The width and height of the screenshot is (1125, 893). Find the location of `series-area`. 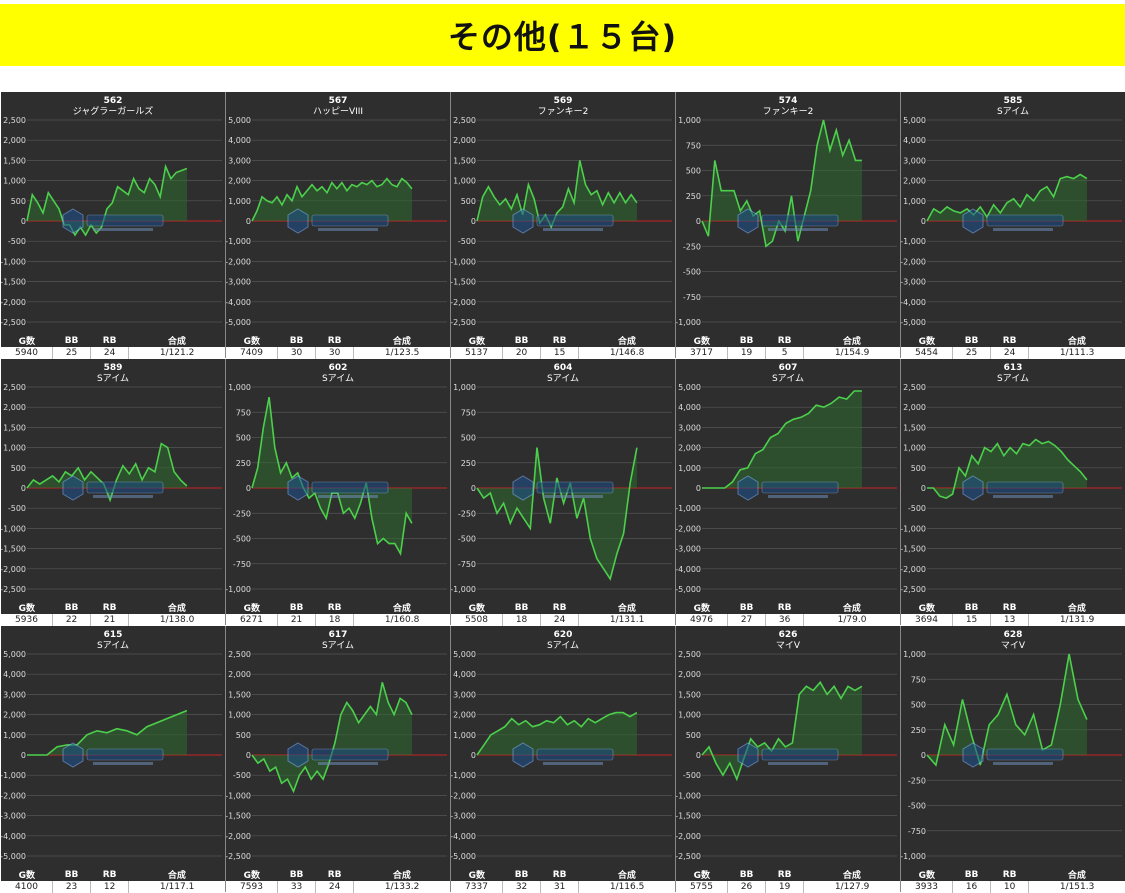

series-area is located at coordinates (332, 199).